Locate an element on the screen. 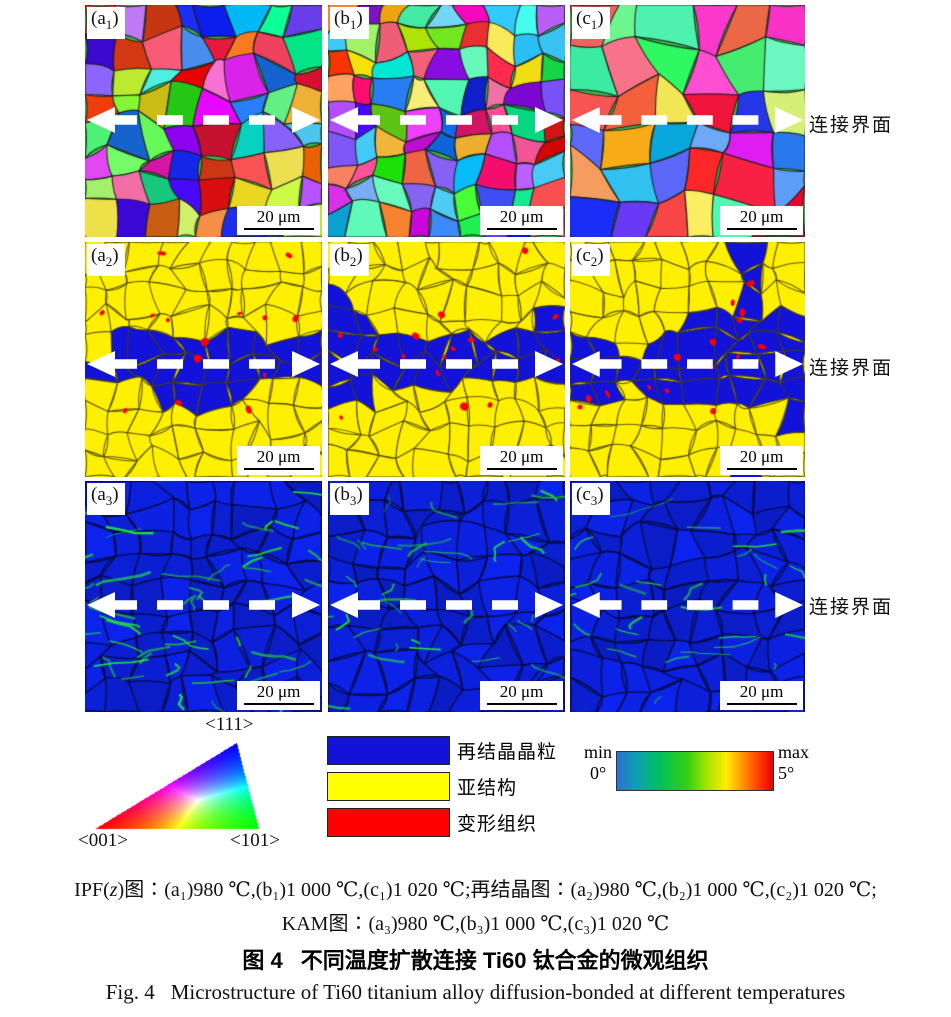 This screenshot has height=1017, width=951. panel-c3: (c3) 20 μm is located at coordinates (687, 596).